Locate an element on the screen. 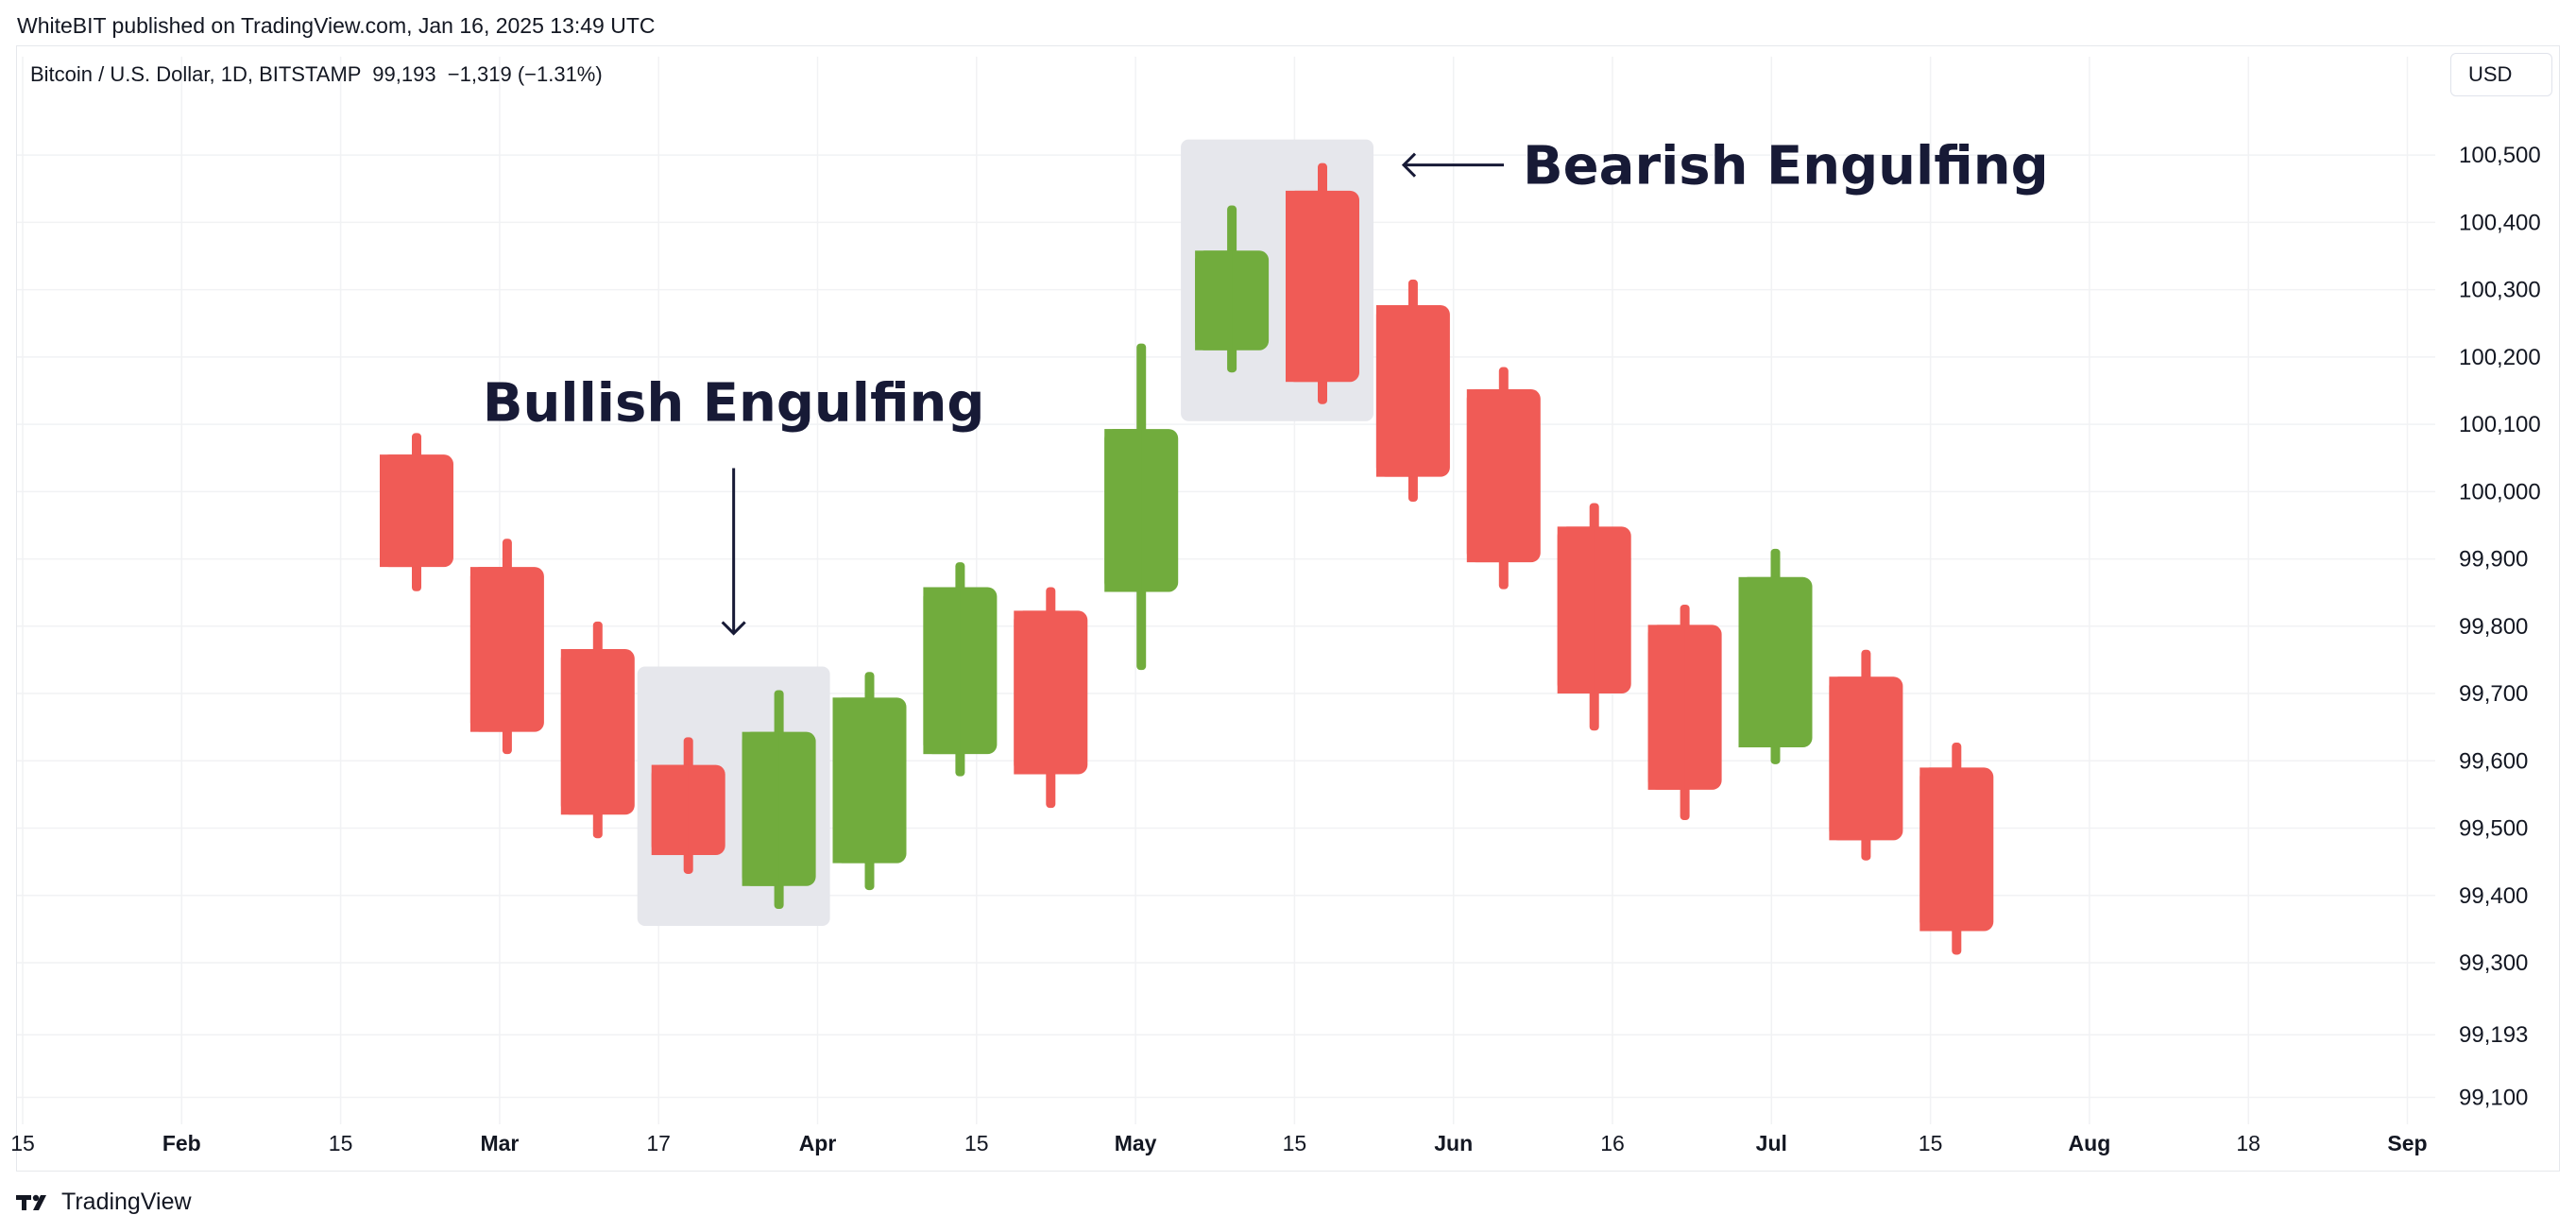  price-tick-label: 99,600 is located at coordinates (2493, 761).